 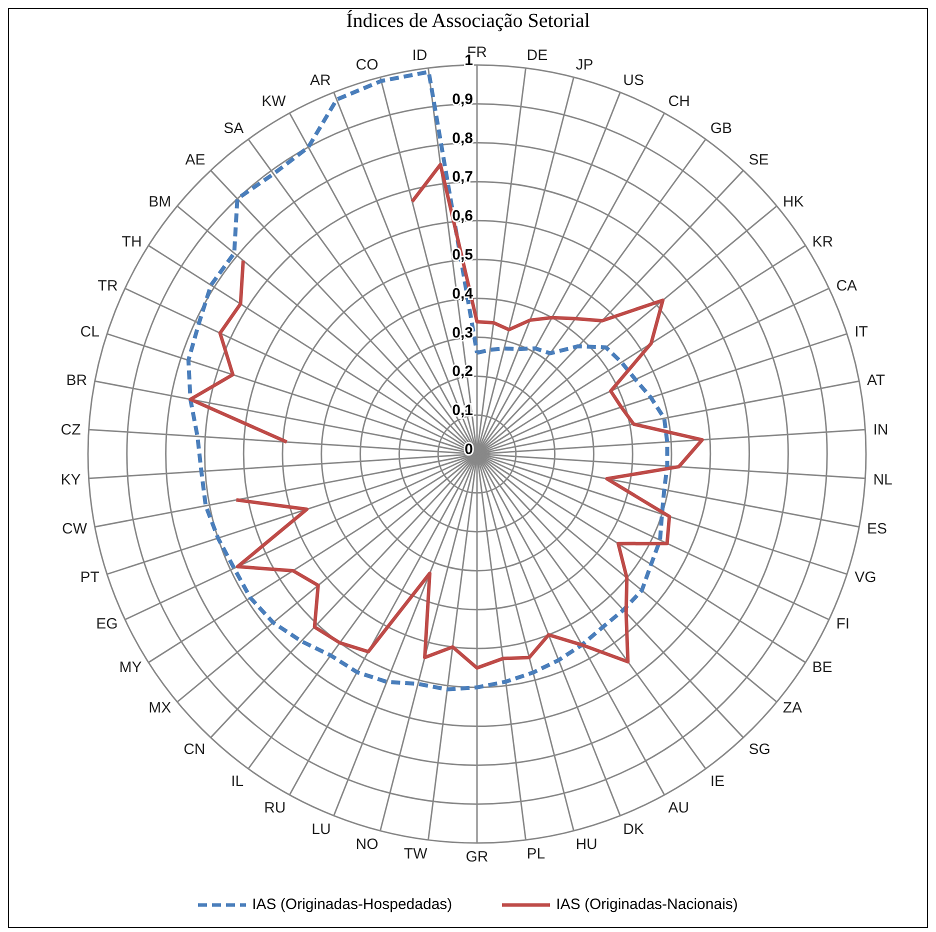 I want to click on spoke-label: AT, so click(x=876, y=380).